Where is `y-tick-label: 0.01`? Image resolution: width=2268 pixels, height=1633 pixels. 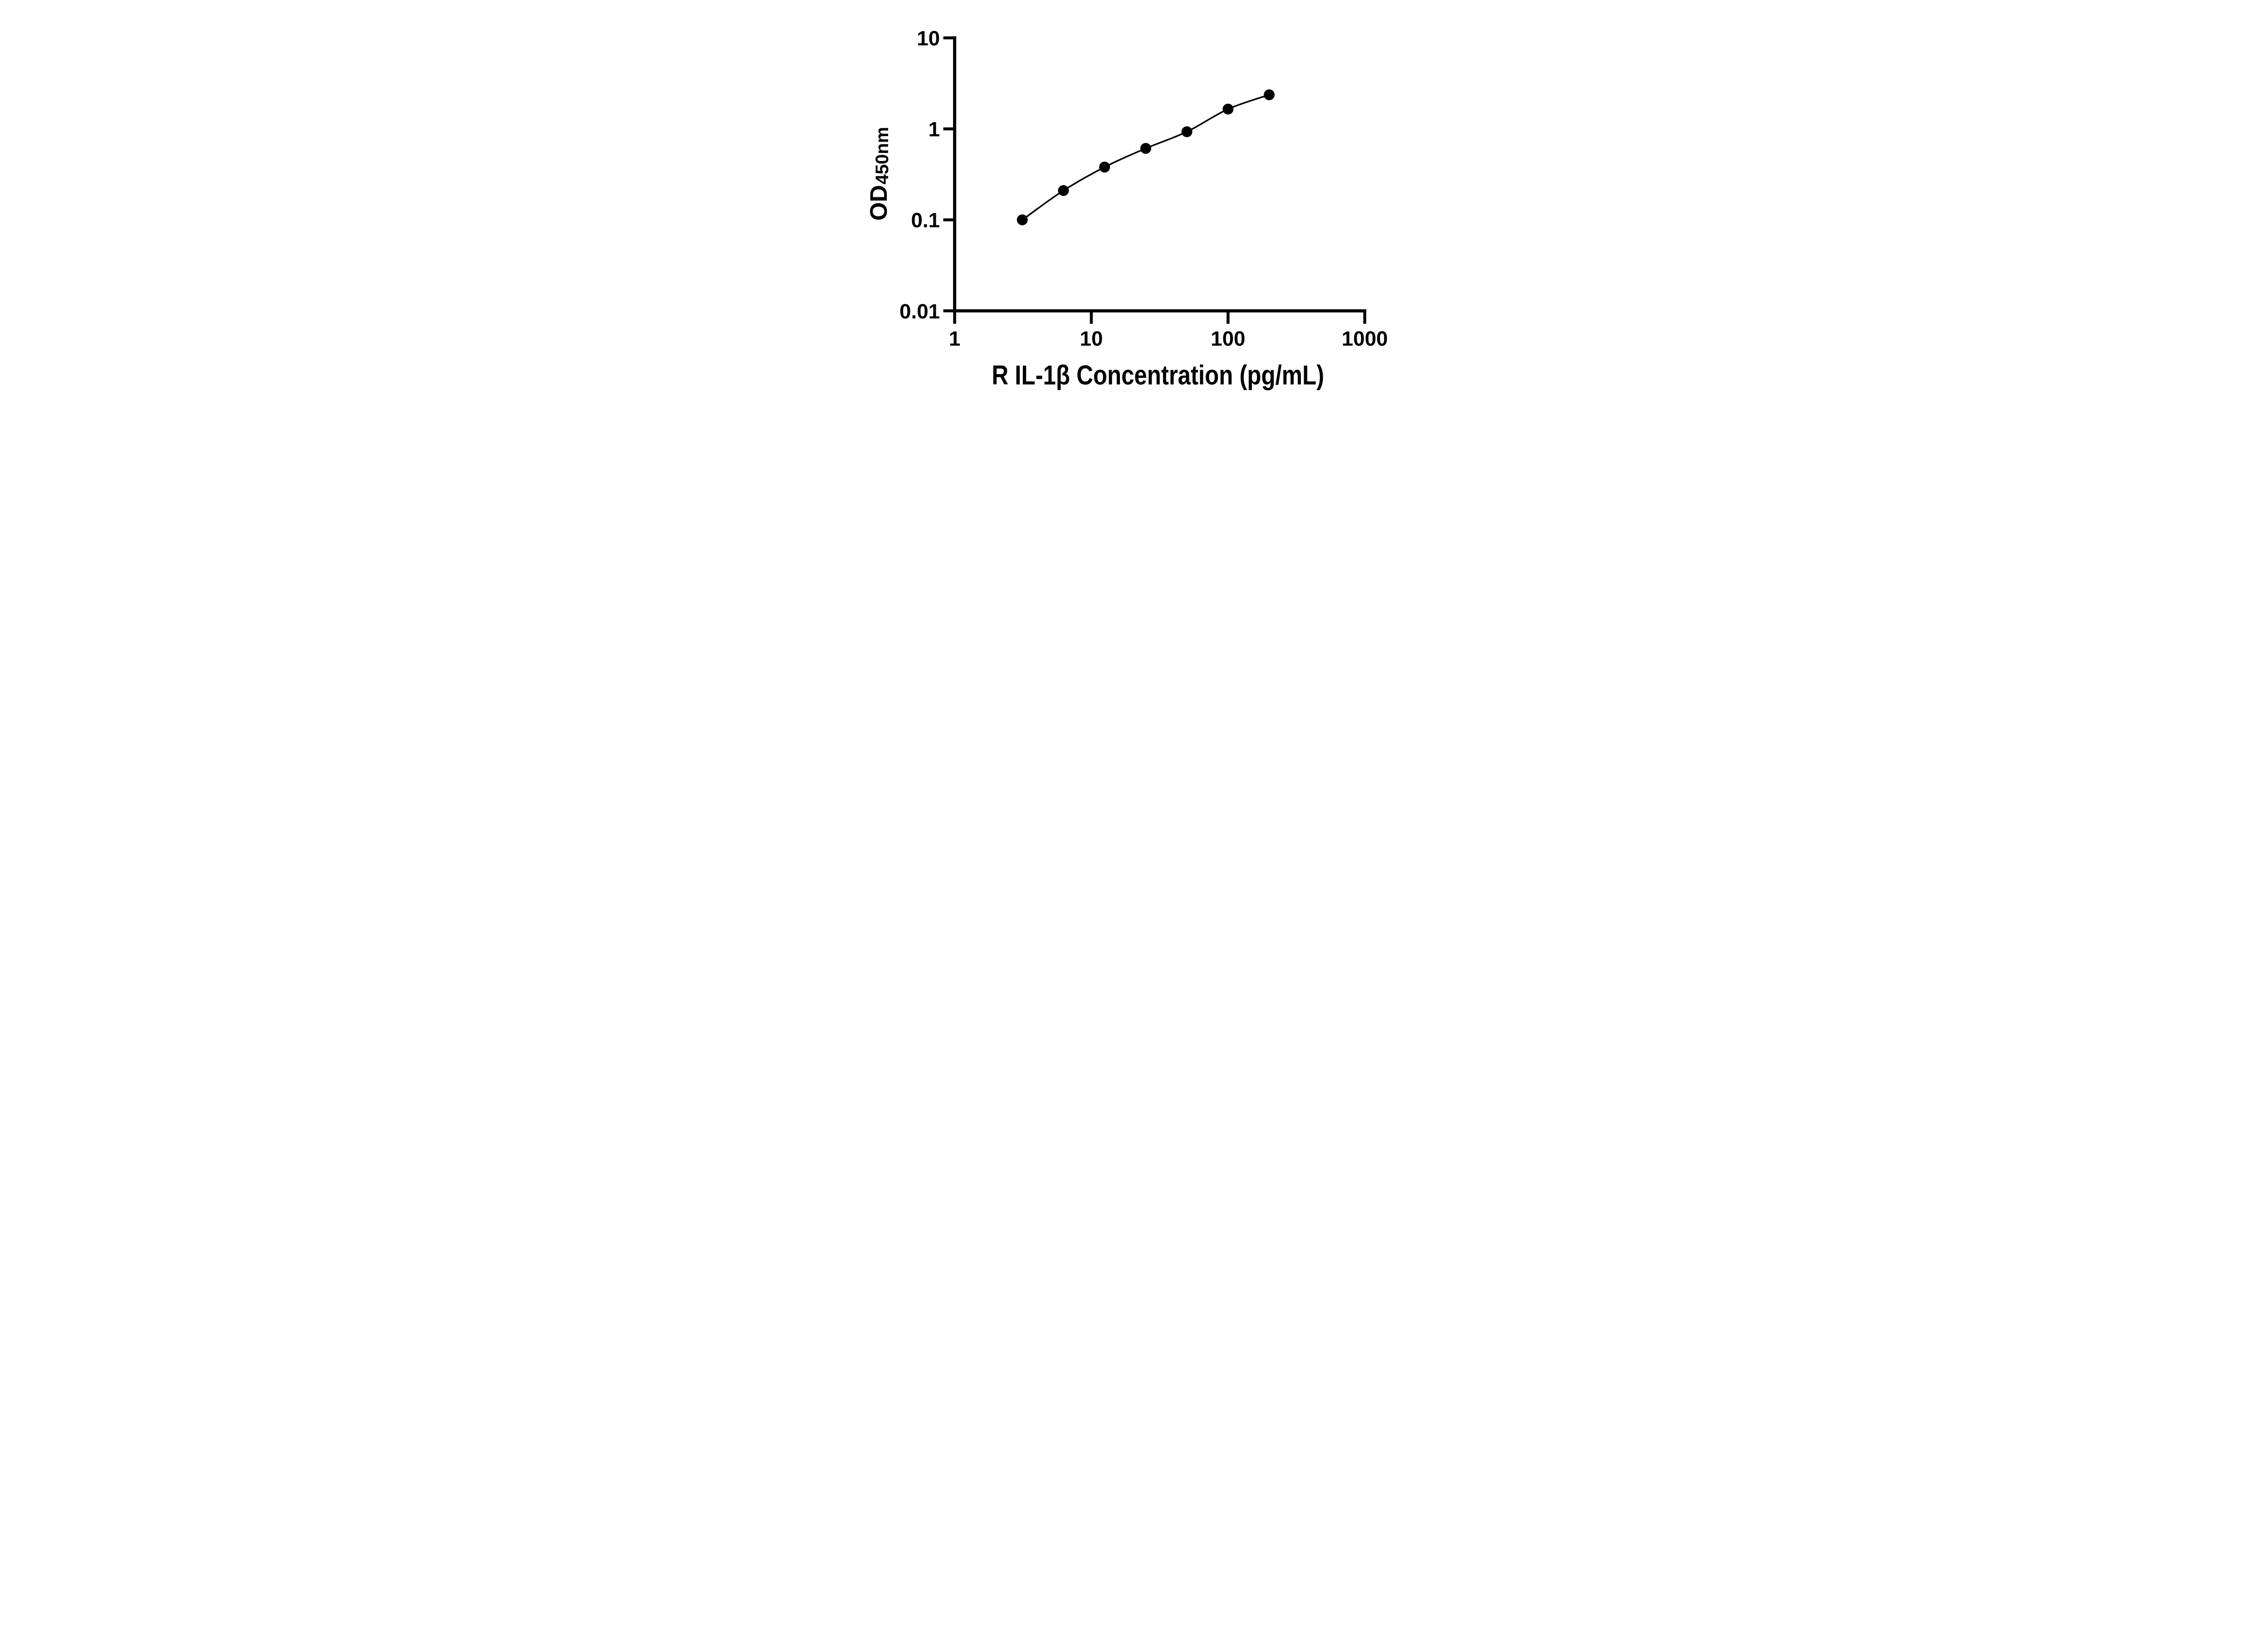 y-tick-label: 0.01 is located at coordinates (920, 311).